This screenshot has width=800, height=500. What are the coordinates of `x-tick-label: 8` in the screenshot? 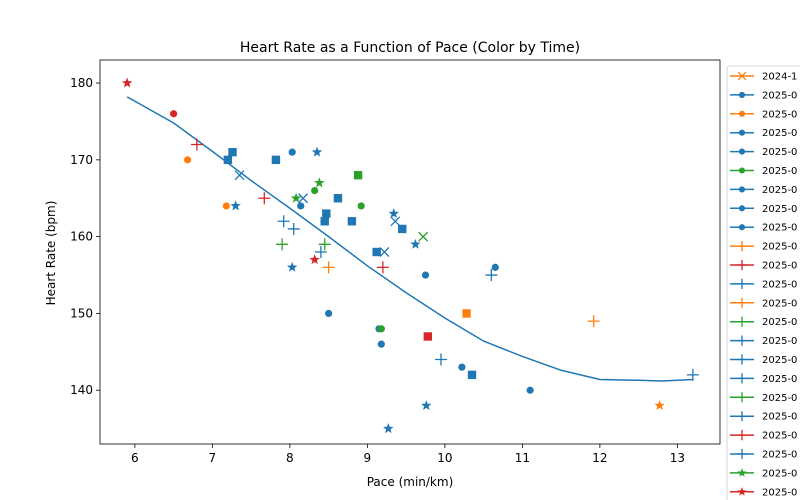 It's located at (290, 458).